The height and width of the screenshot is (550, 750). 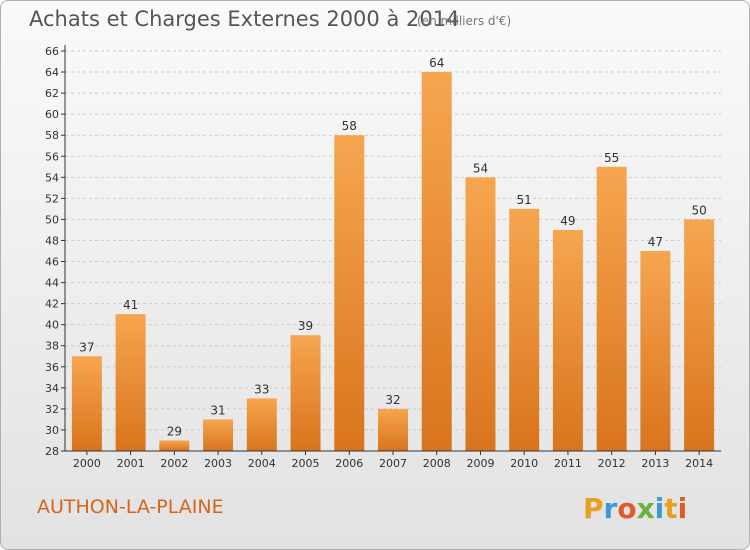 What do you see at coordinates (437, 463) in the screenshot?
I see `x-tick-label: 2008` at bounding box center [437, 463].